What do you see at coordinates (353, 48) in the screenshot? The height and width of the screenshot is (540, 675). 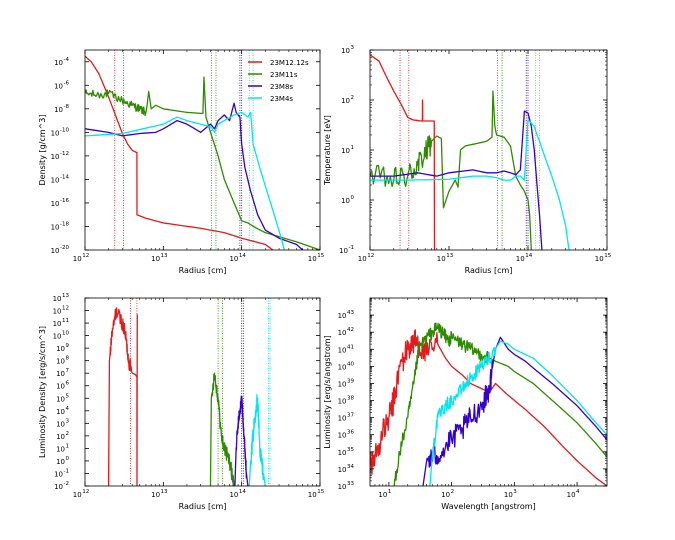 I see `y-tick-exponent: 3` at bounding box center [353, 48].